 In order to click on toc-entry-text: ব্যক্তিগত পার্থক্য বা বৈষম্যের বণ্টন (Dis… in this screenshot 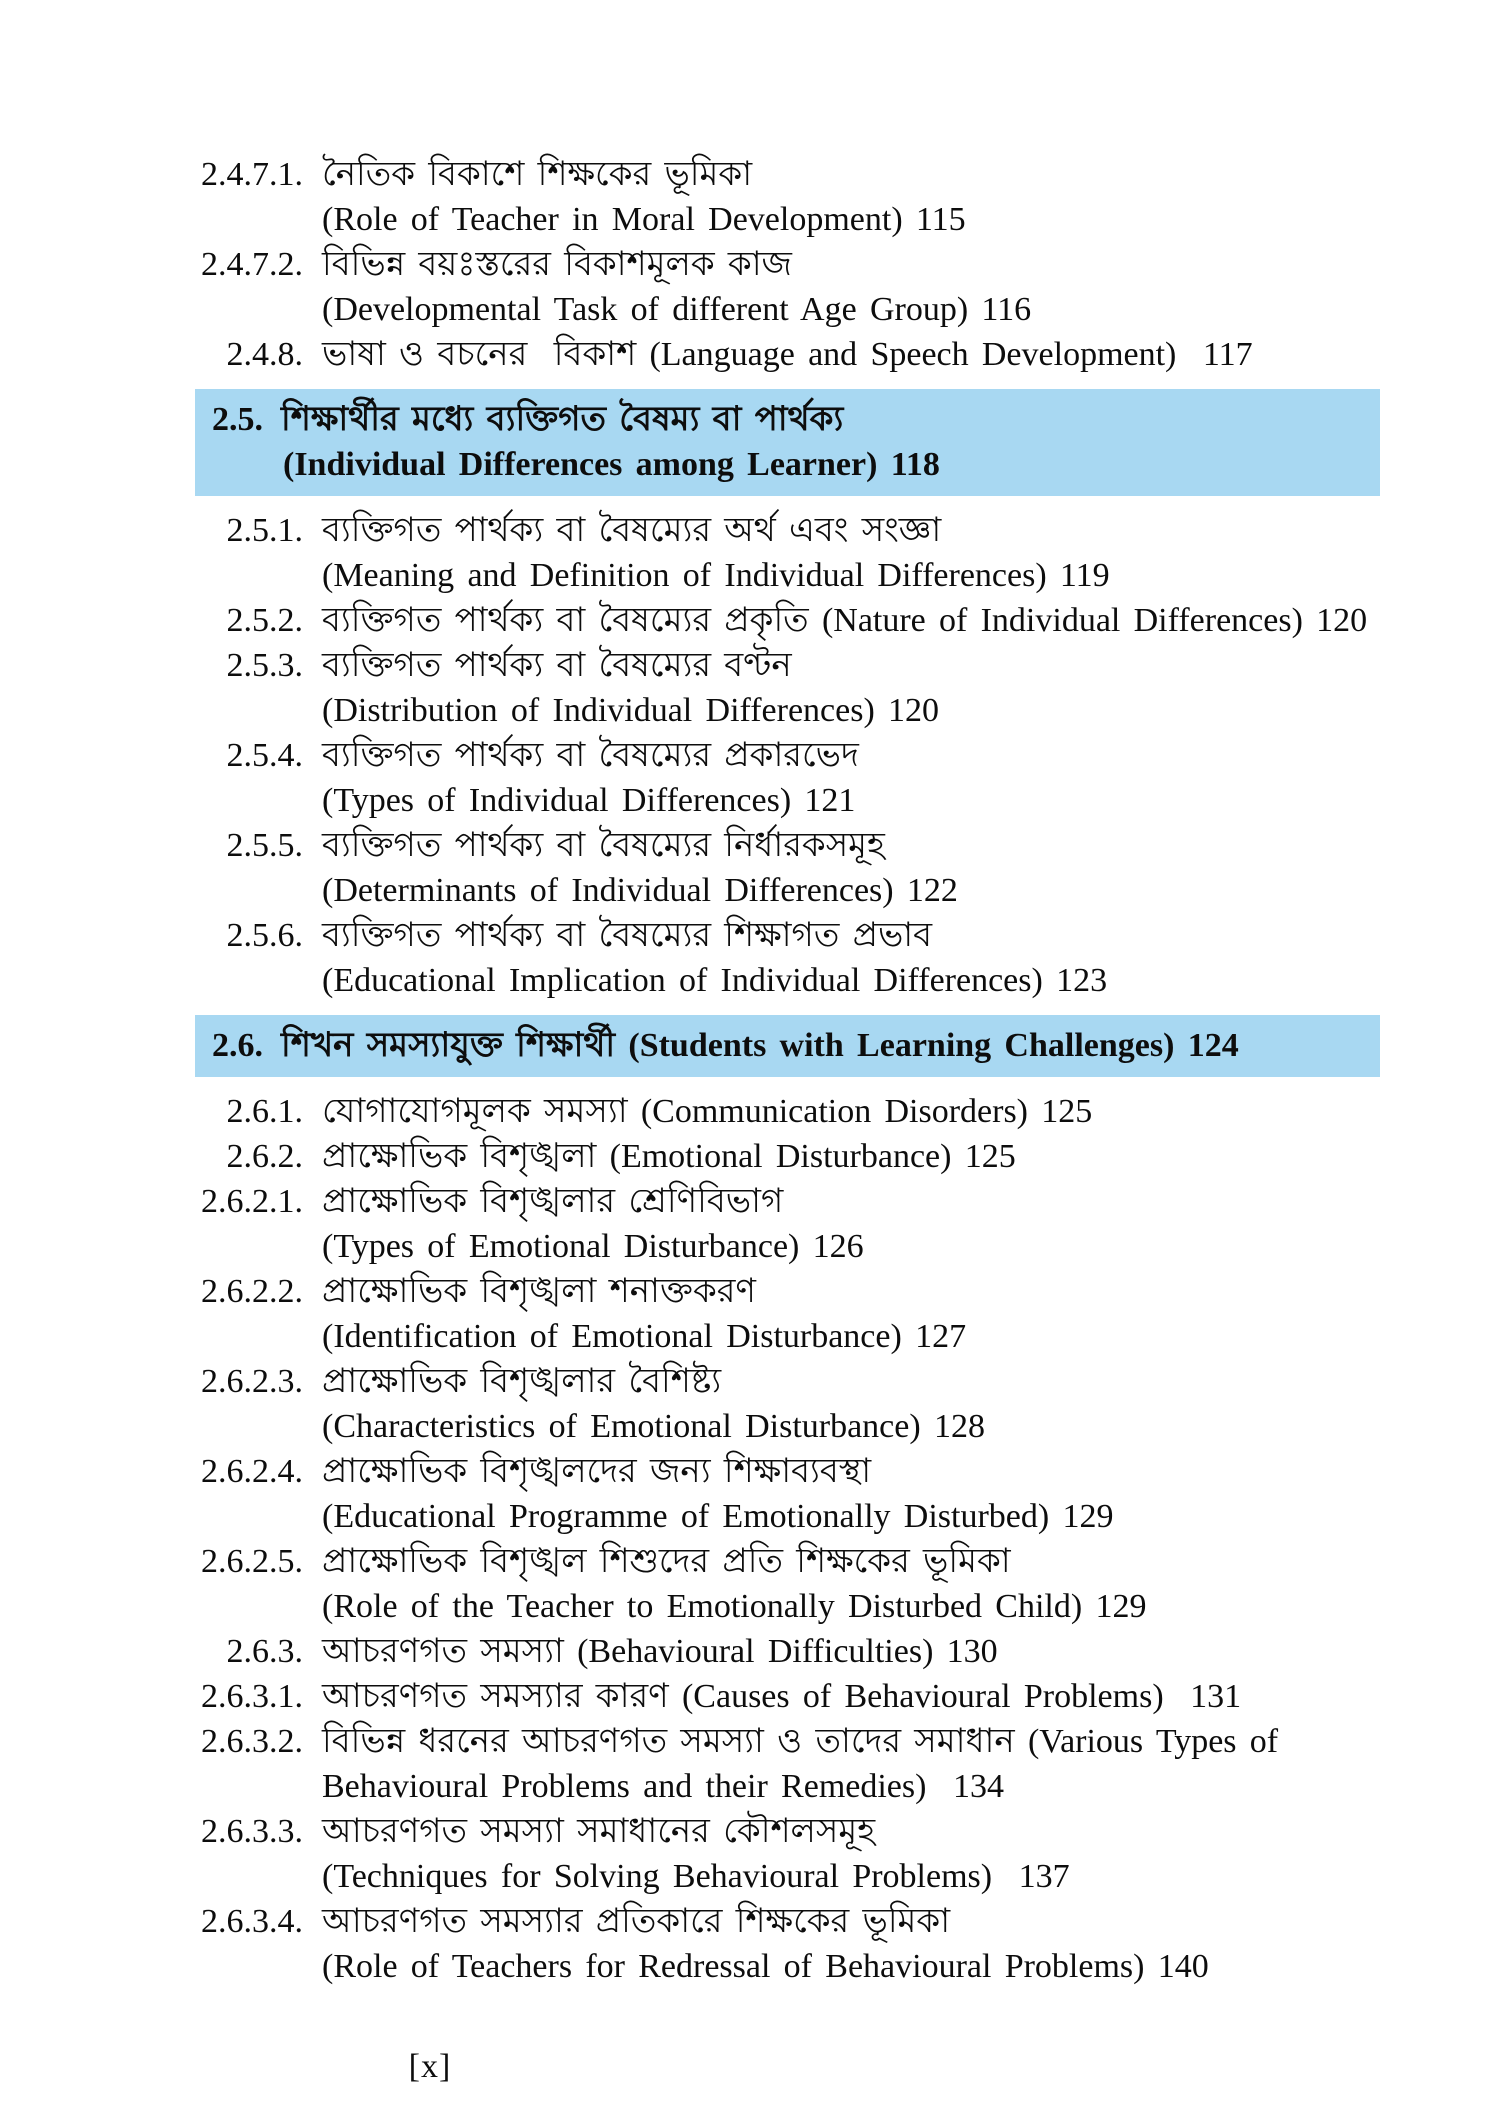, I will do `click(621, 688)`.